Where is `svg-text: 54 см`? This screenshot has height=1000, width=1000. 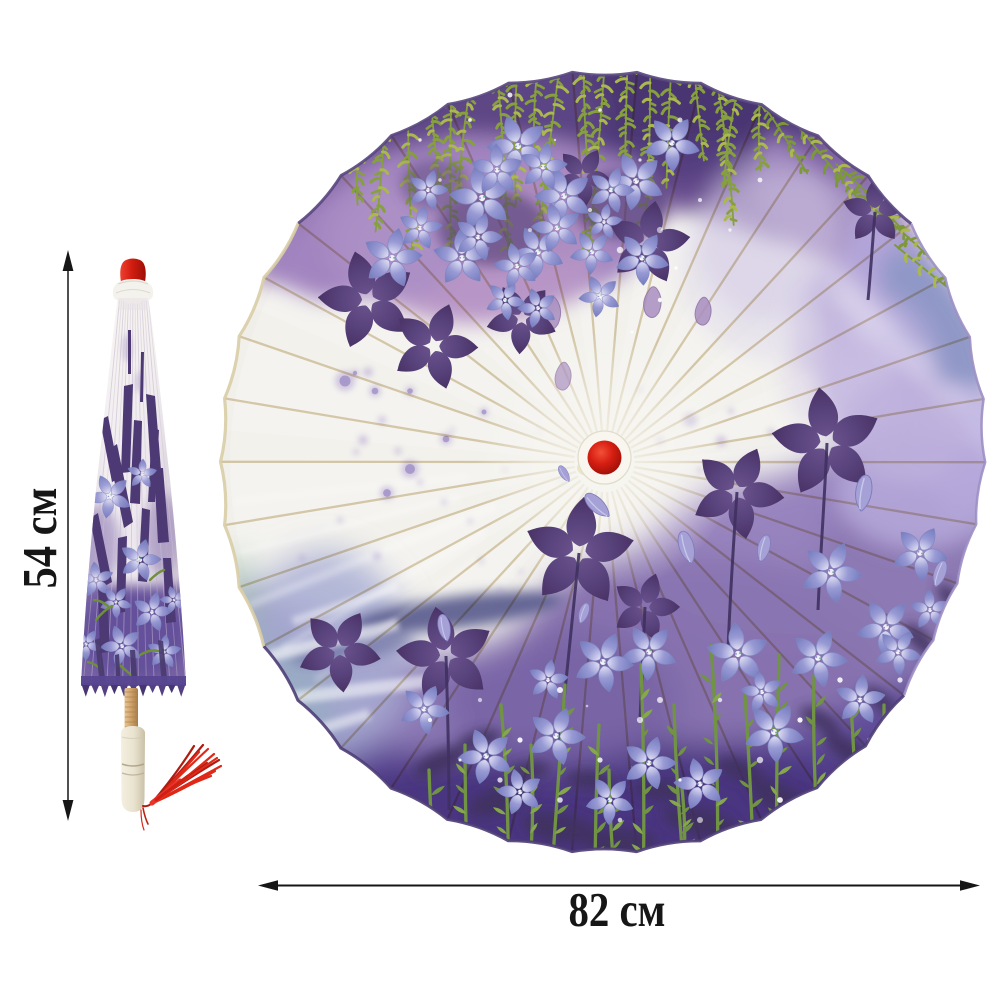
svg-text: 54 см is located at coordinates (39, 538).